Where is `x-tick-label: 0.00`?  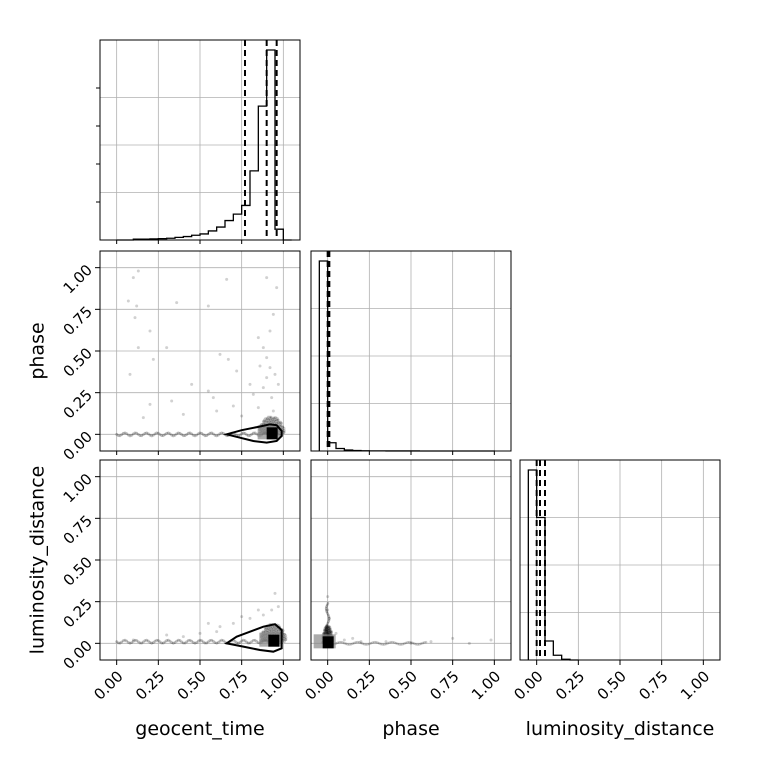
x-tick-label: 0.00 is located at coordinates (319, 685).